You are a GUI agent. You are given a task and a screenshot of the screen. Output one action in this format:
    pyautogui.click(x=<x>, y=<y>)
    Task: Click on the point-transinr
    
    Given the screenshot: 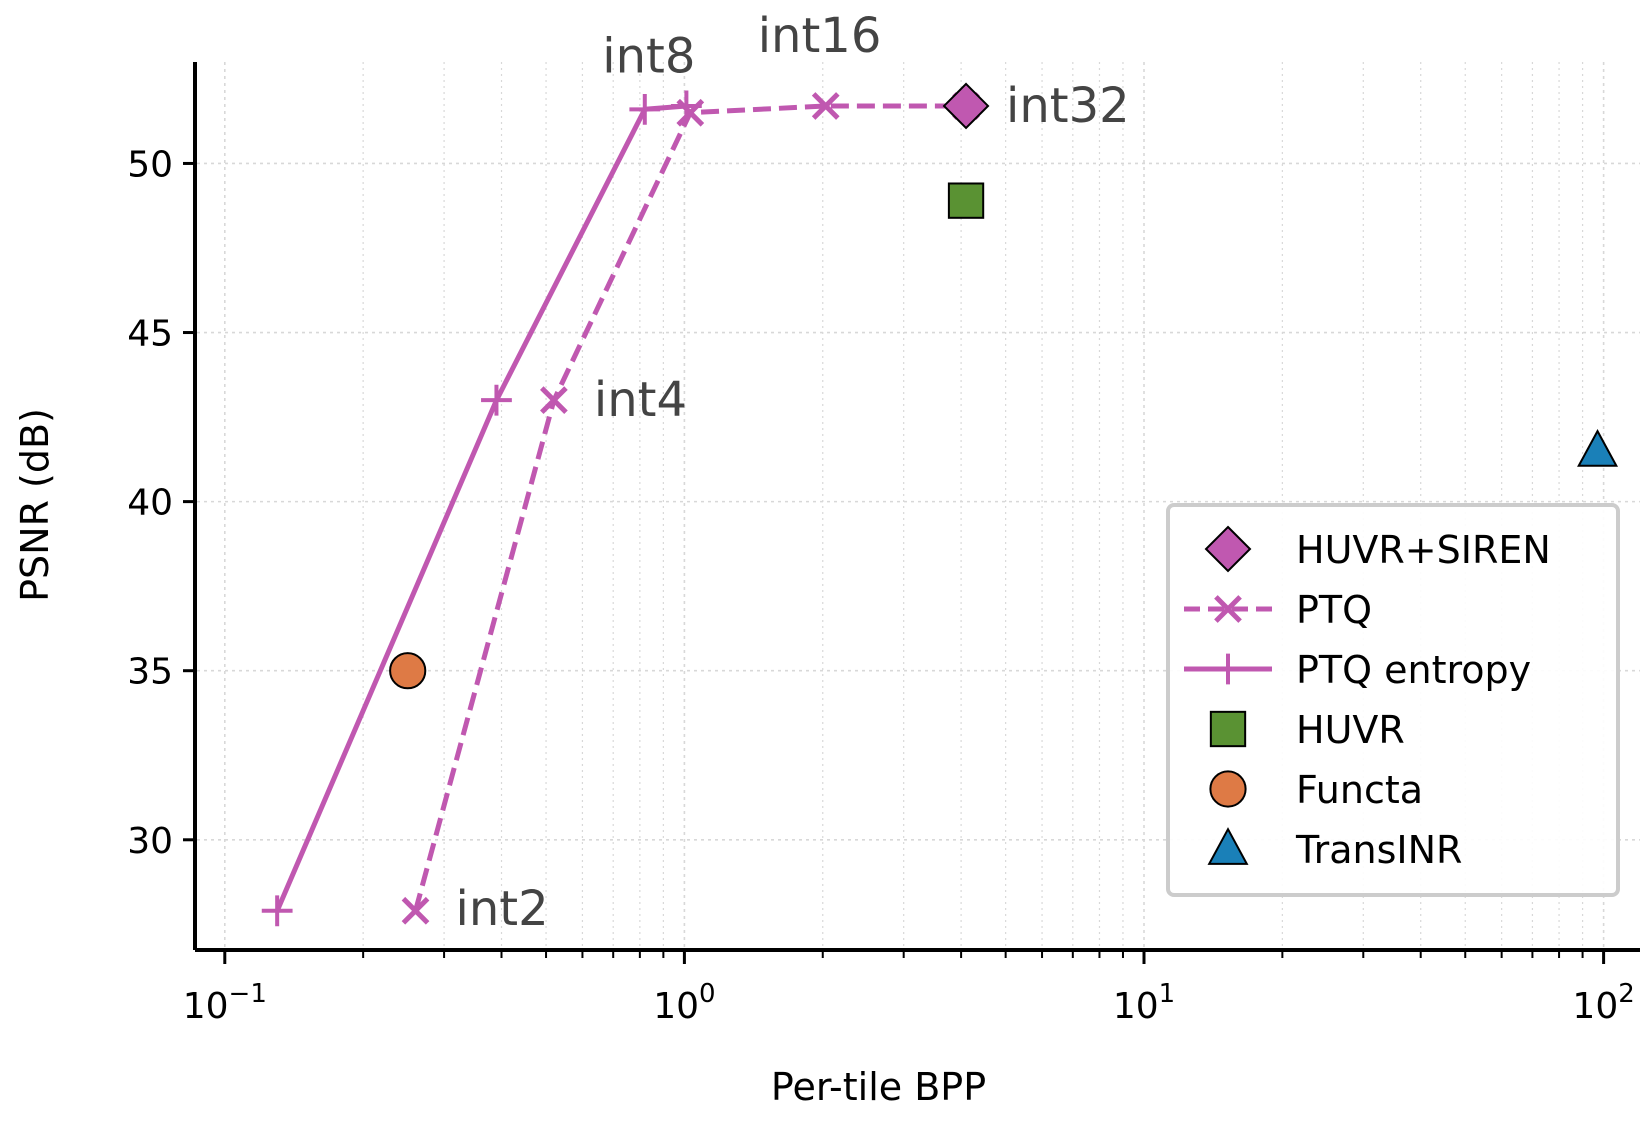 What is the action you would take?
    pyautogui.click(x=1598, y=447)
    